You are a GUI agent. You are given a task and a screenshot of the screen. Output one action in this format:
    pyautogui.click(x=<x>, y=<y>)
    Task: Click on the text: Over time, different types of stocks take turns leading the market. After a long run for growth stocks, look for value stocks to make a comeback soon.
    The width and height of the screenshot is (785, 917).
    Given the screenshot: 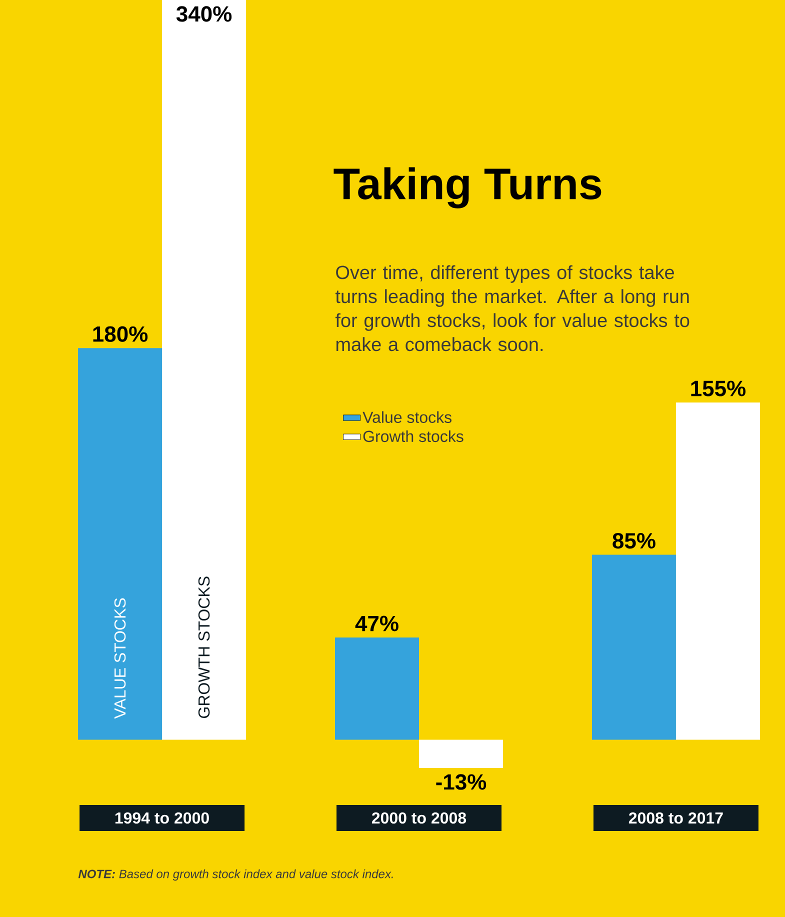 What is the action you would take?
    pyautogui.click(x=512, y=308)
    